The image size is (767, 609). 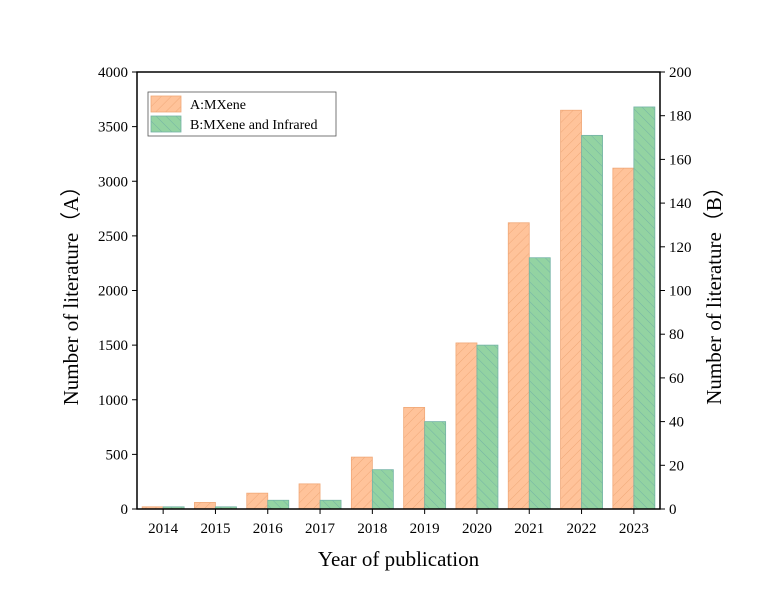 What do you see at coordinates (676, 466) in the screenshot?
I see `right-y-tick-label: 20` at bounding box center [676, 466].